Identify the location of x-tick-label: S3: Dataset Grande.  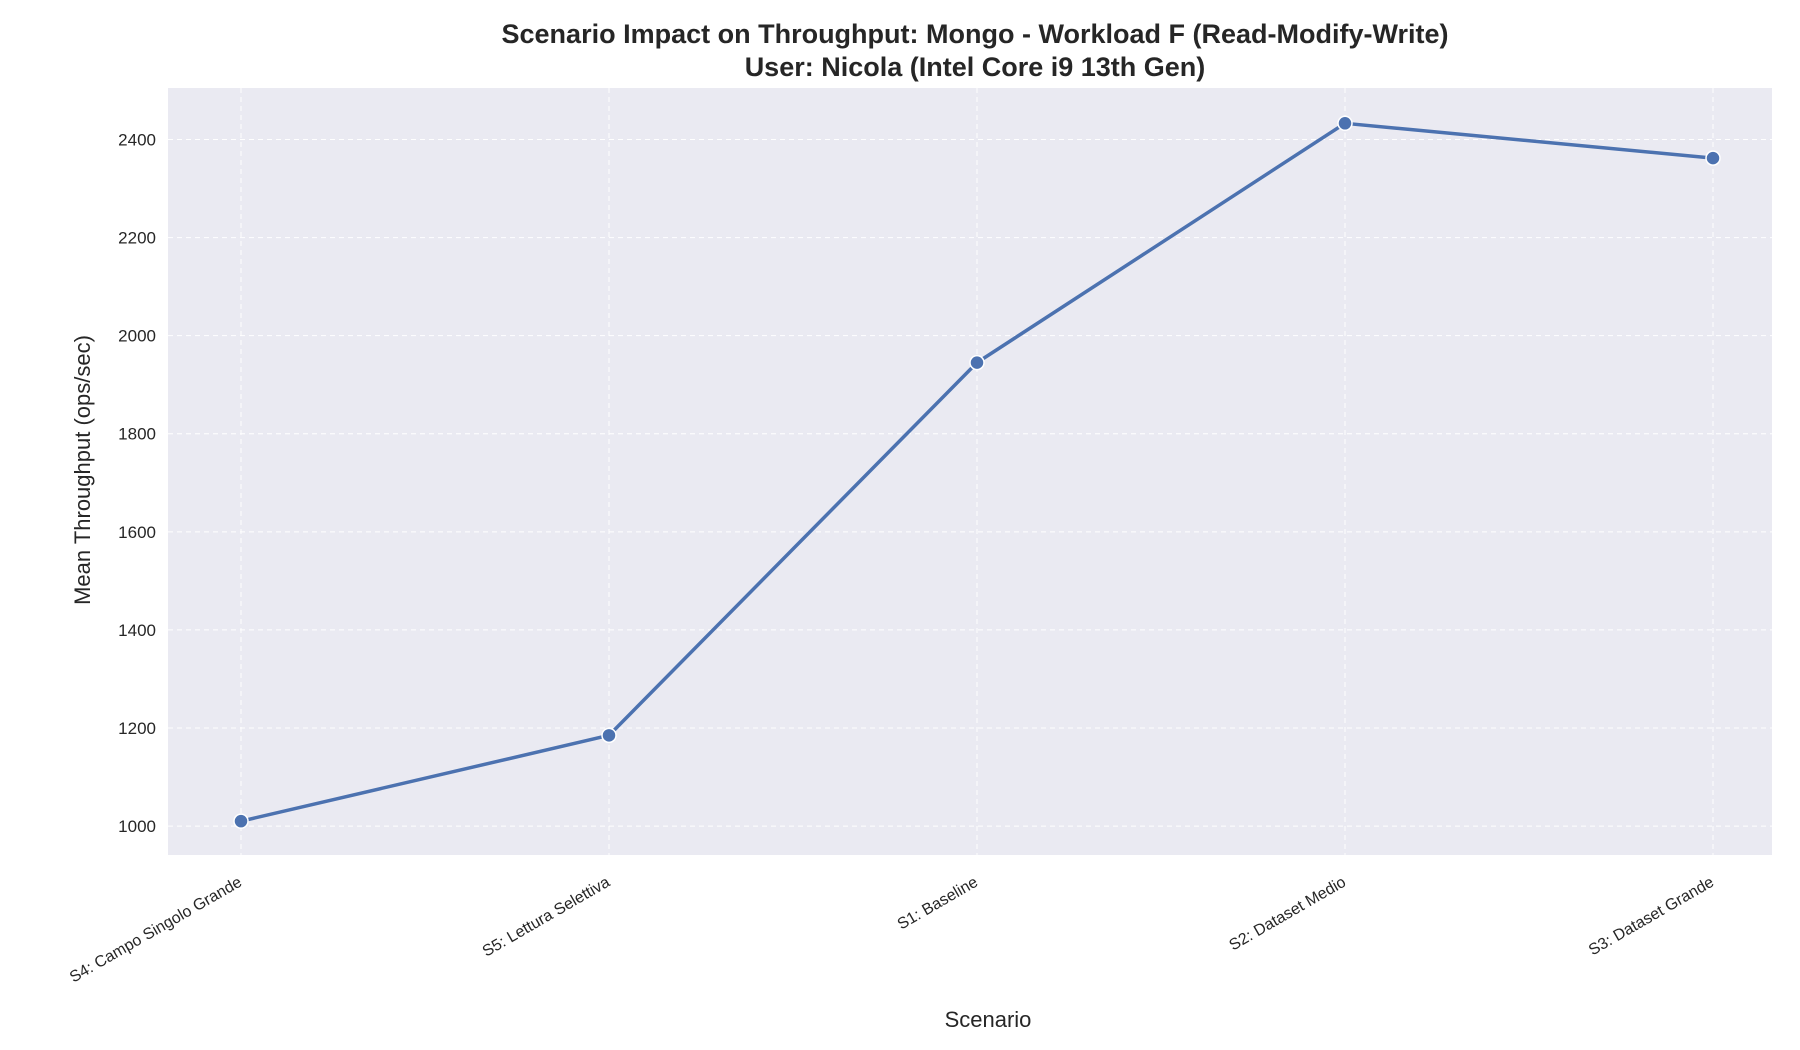
(1651, 916).